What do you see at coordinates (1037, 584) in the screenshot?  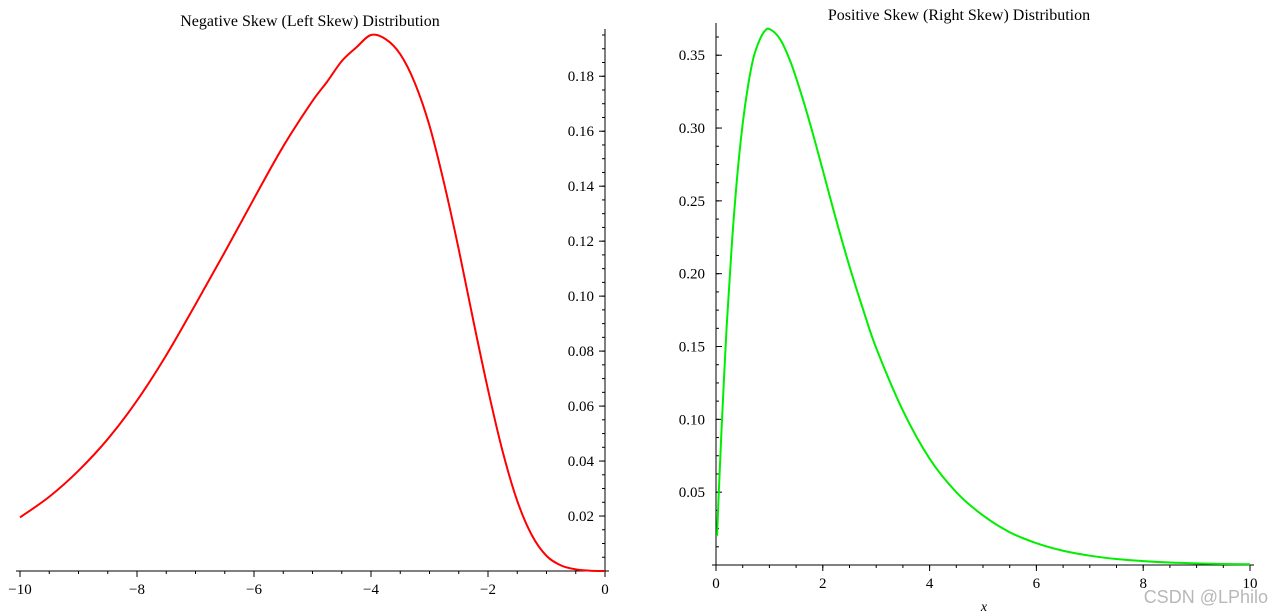 I see `x-tick-label: 6` at bounding box center [1037, 584].